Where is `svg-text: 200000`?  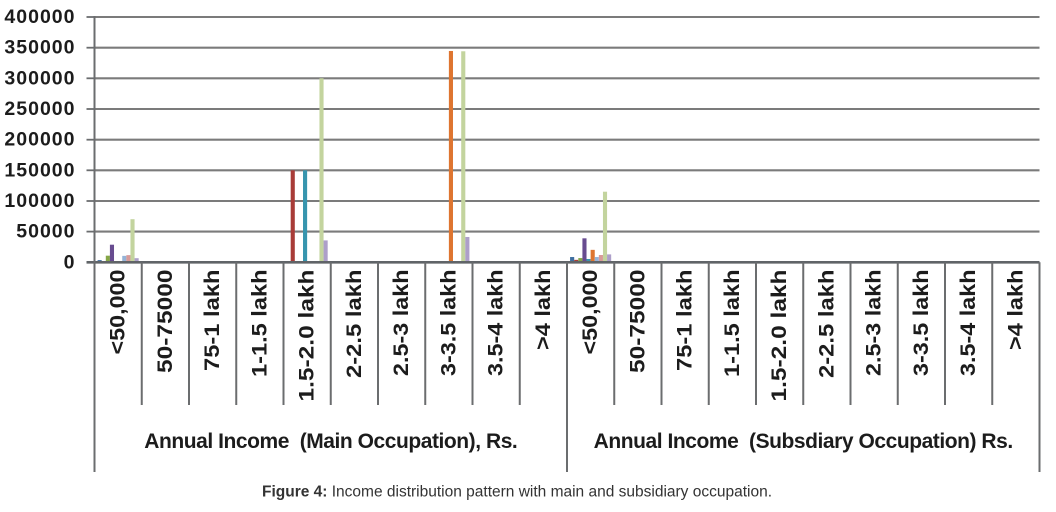 svg-text: 200000 is located at coordinates (39, 140).